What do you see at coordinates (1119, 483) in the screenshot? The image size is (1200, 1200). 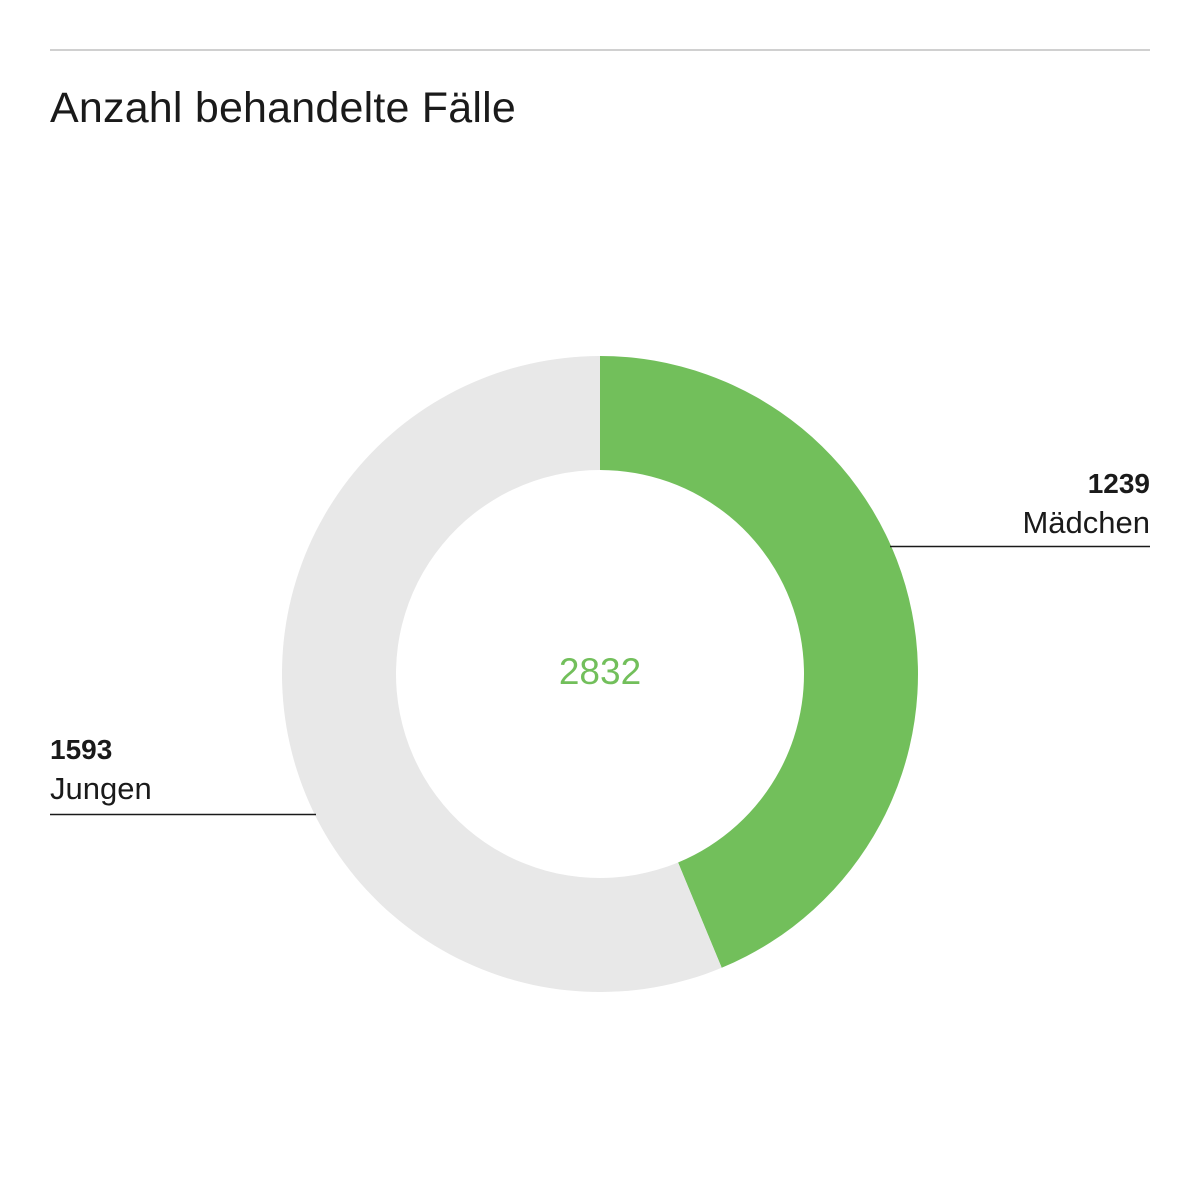 I see `slice-value-label-maedchen: 1239` at bounding box center [1119, 483].